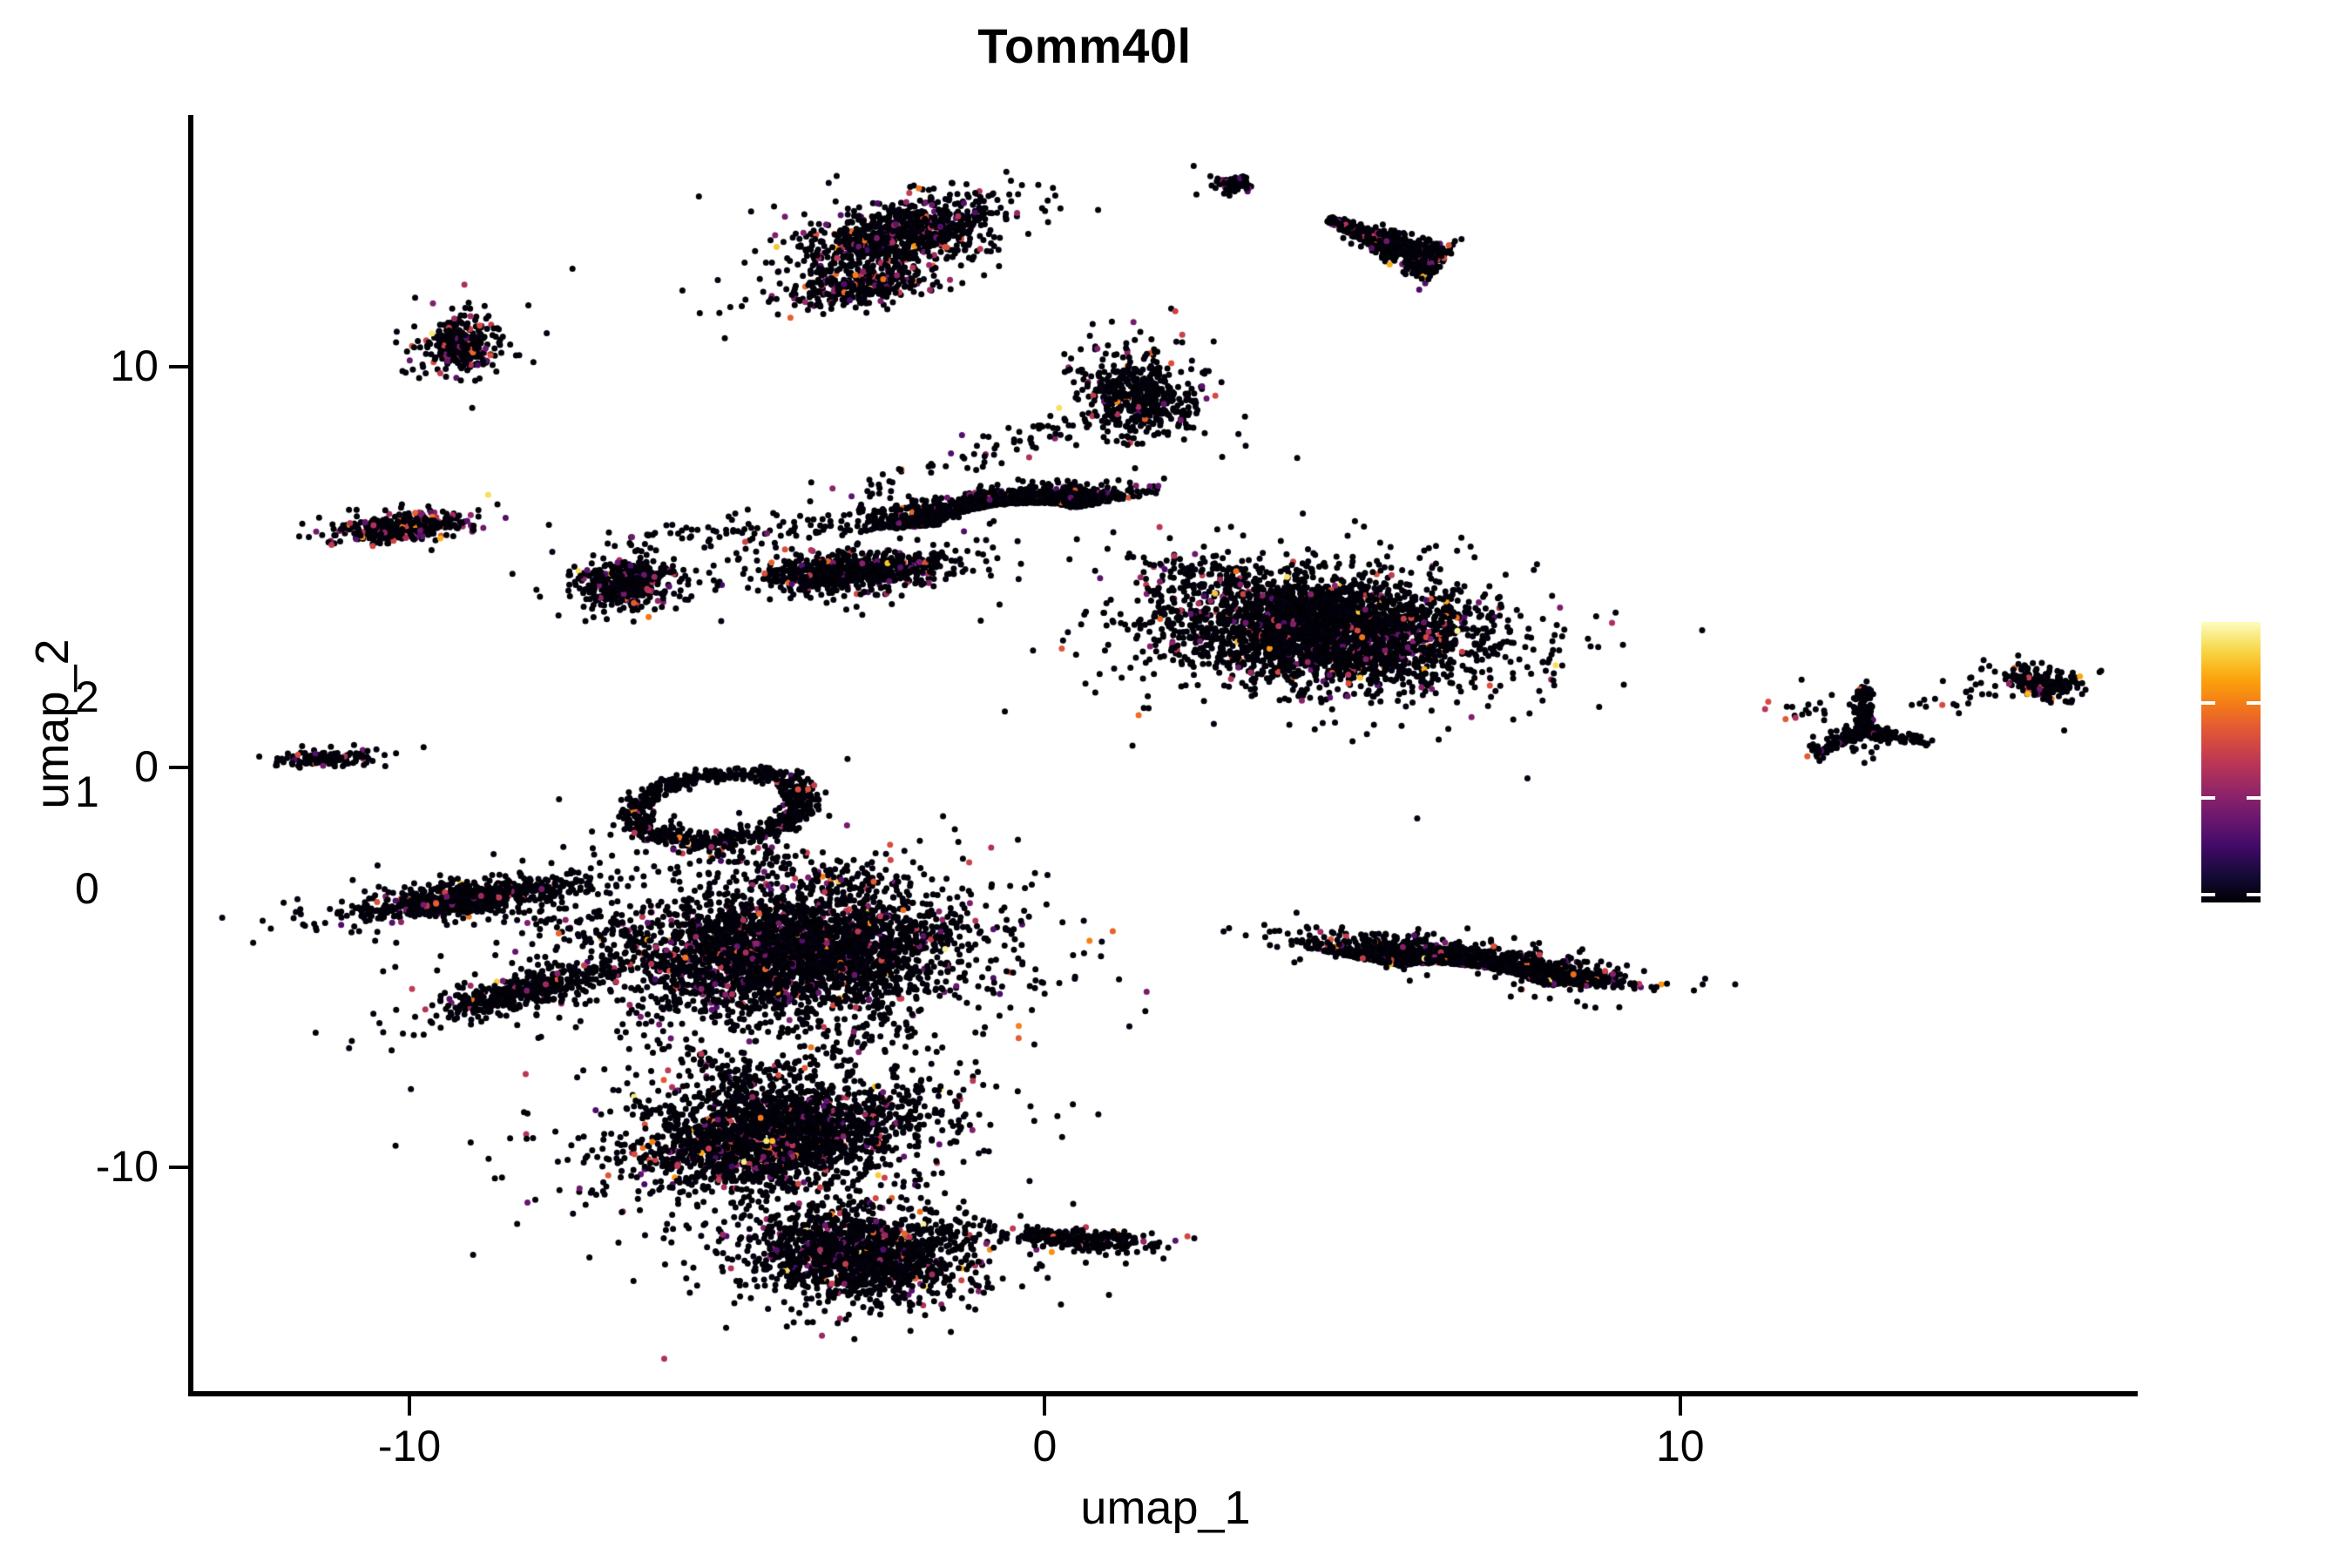 The image size is (2352, 1568). I want to click on colorbar-legend, so click(2231, 762).